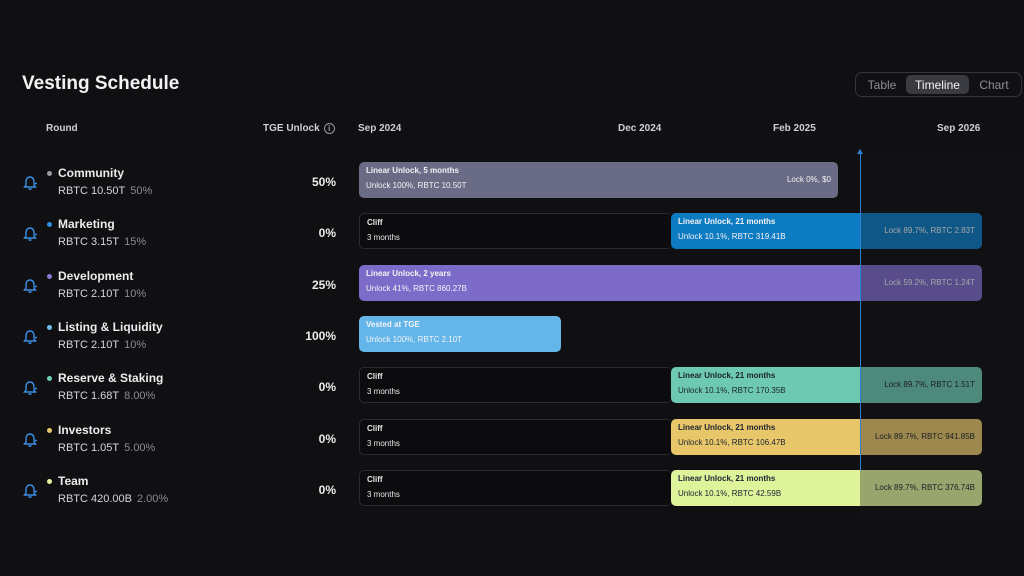 The width and height of the screenshot is (1024, 576). What do you see at coordinates (141, 191) in the screenshot?
I see `round-share-pct: 50%` at bounding box center [141, 191].